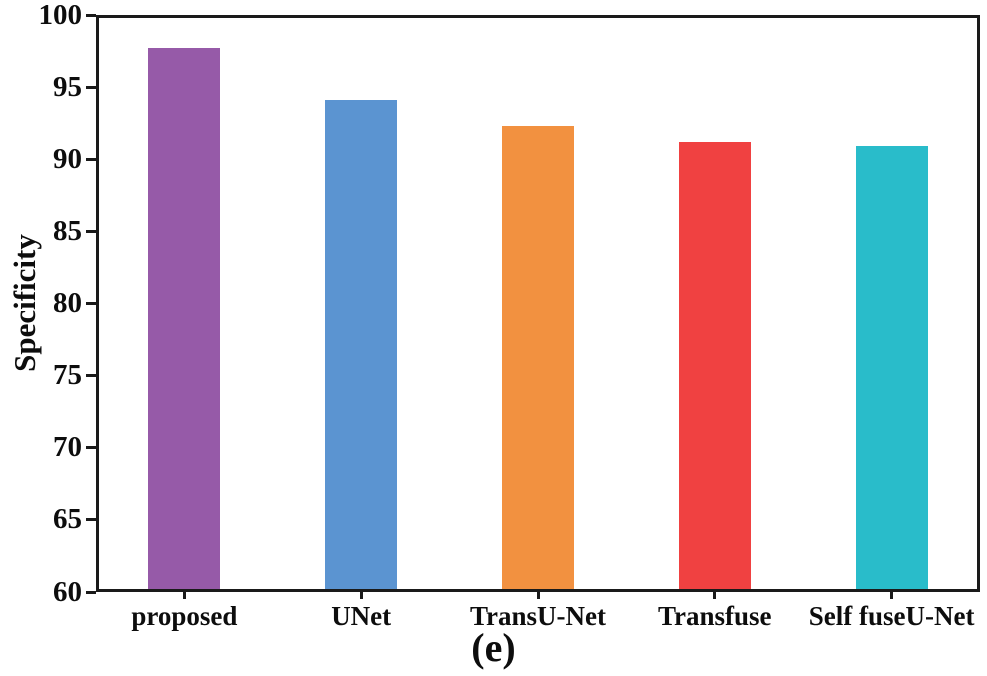 The width and height of the screenshot is (987, 676). What do you see at coordinates (538, 616) in the screenshot?
I see `x-tick-label-transu-net: TransU-Net` at bounding box center [538, 616].